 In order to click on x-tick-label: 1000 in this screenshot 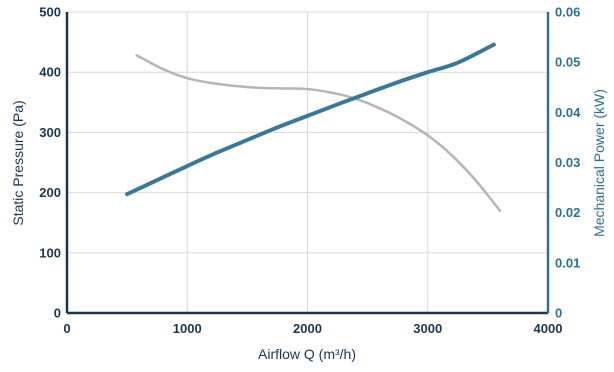, I will do `click(187, 328)`.